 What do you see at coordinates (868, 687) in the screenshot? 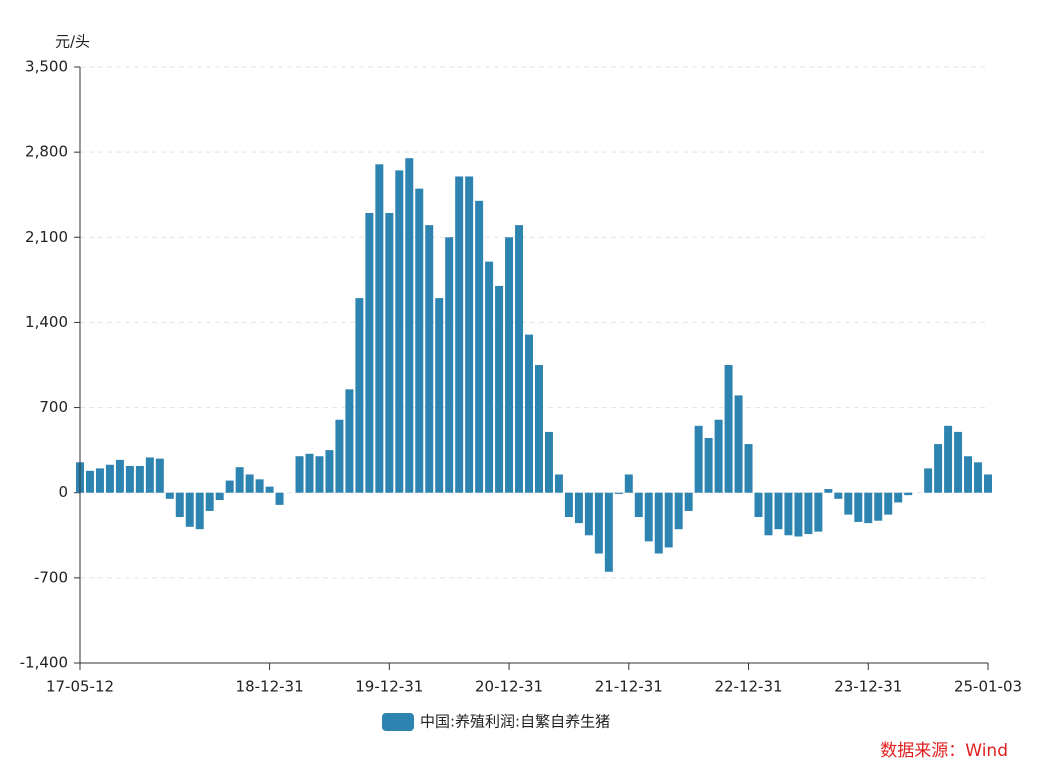
I see `x-tick-label: 23-12-31` at bounding box center [868, 687].